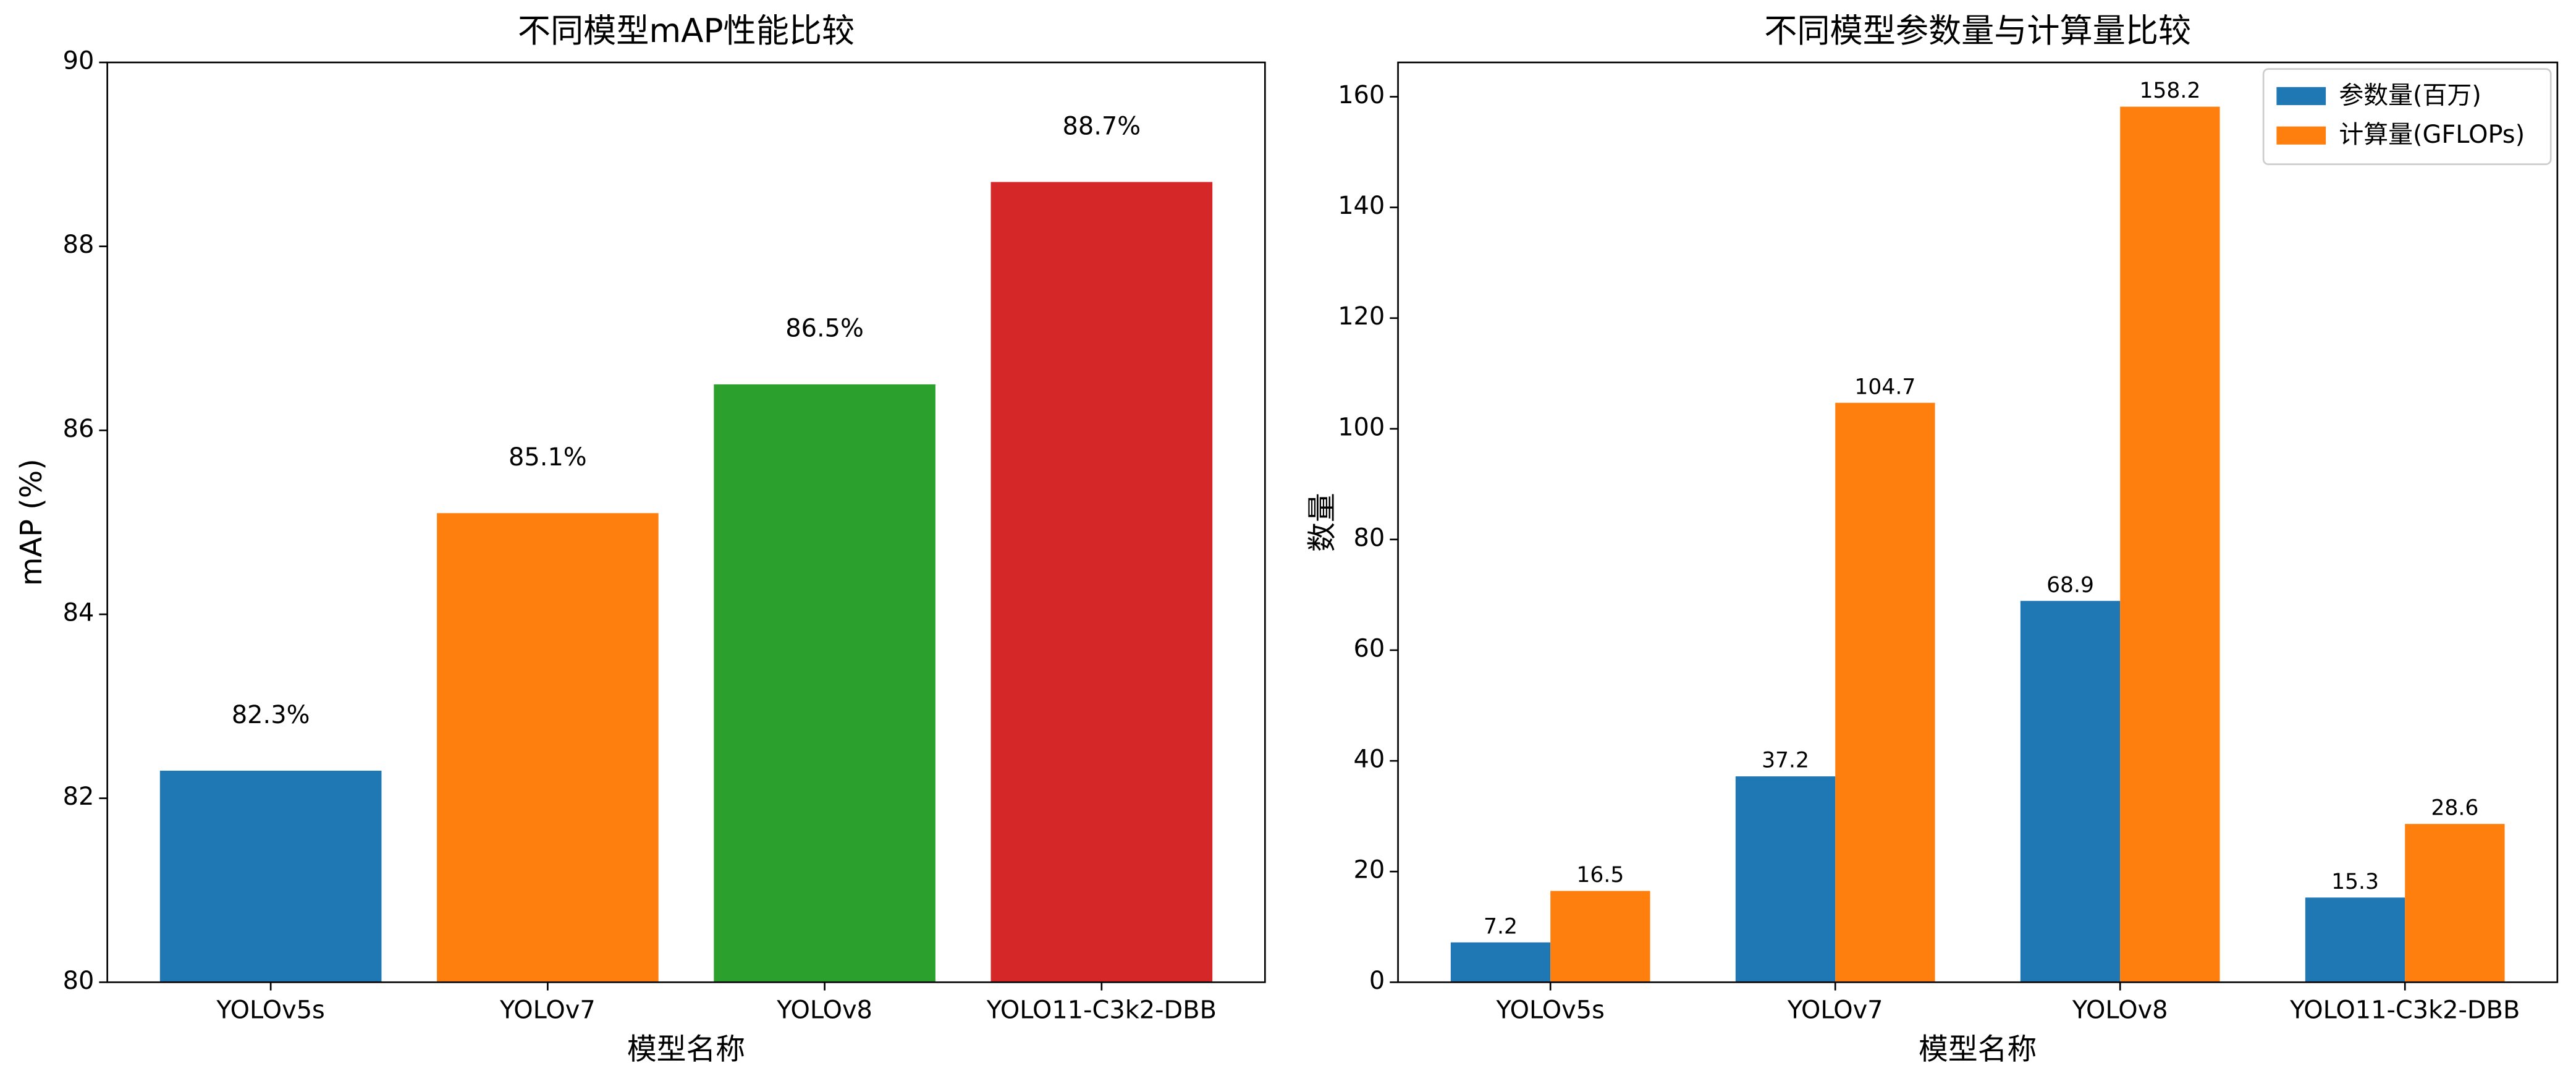  Describe the element at coordinates (79, 245) in the screenshot. I see `y-tick-label: 88` at that location.